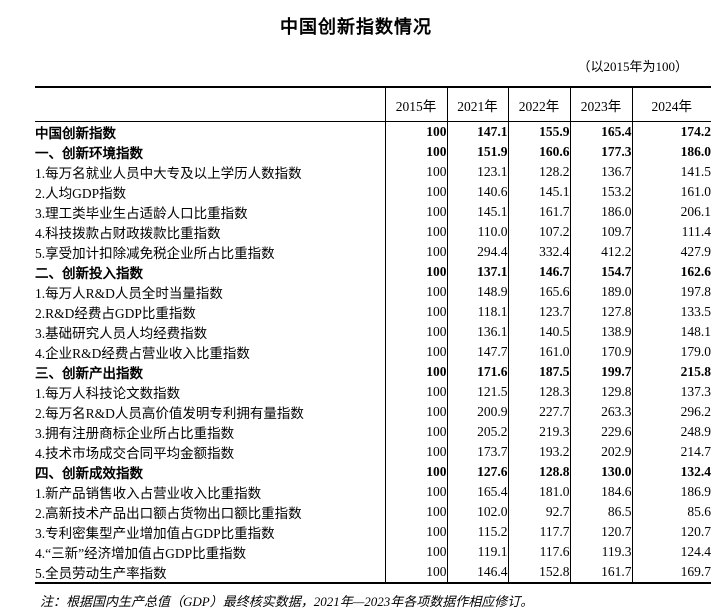 The width and height of the screenshot is (712, 610). What do you see at coordinates (671, 232) in the screenshot?
I see `row-value: 111.4` at bounding box center [671, 232].